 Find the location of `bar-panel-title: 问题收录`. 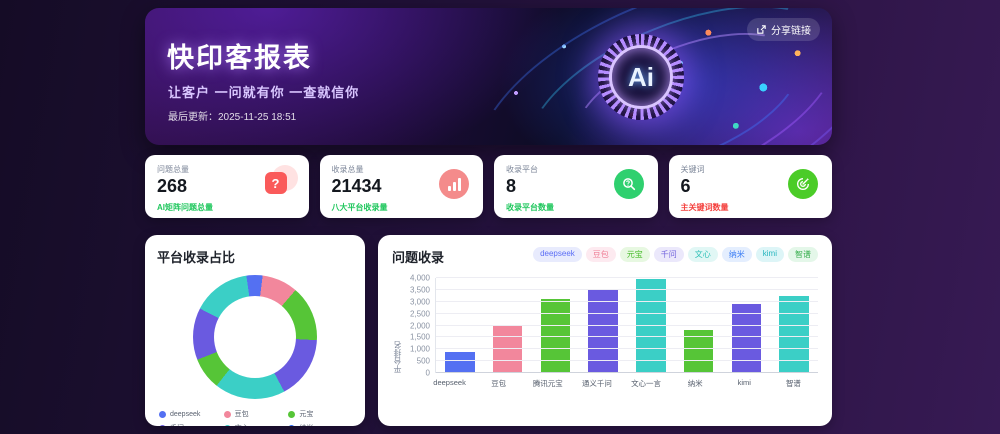

bar-panel-title: 问题收录 is located at coordinates (418, 257).